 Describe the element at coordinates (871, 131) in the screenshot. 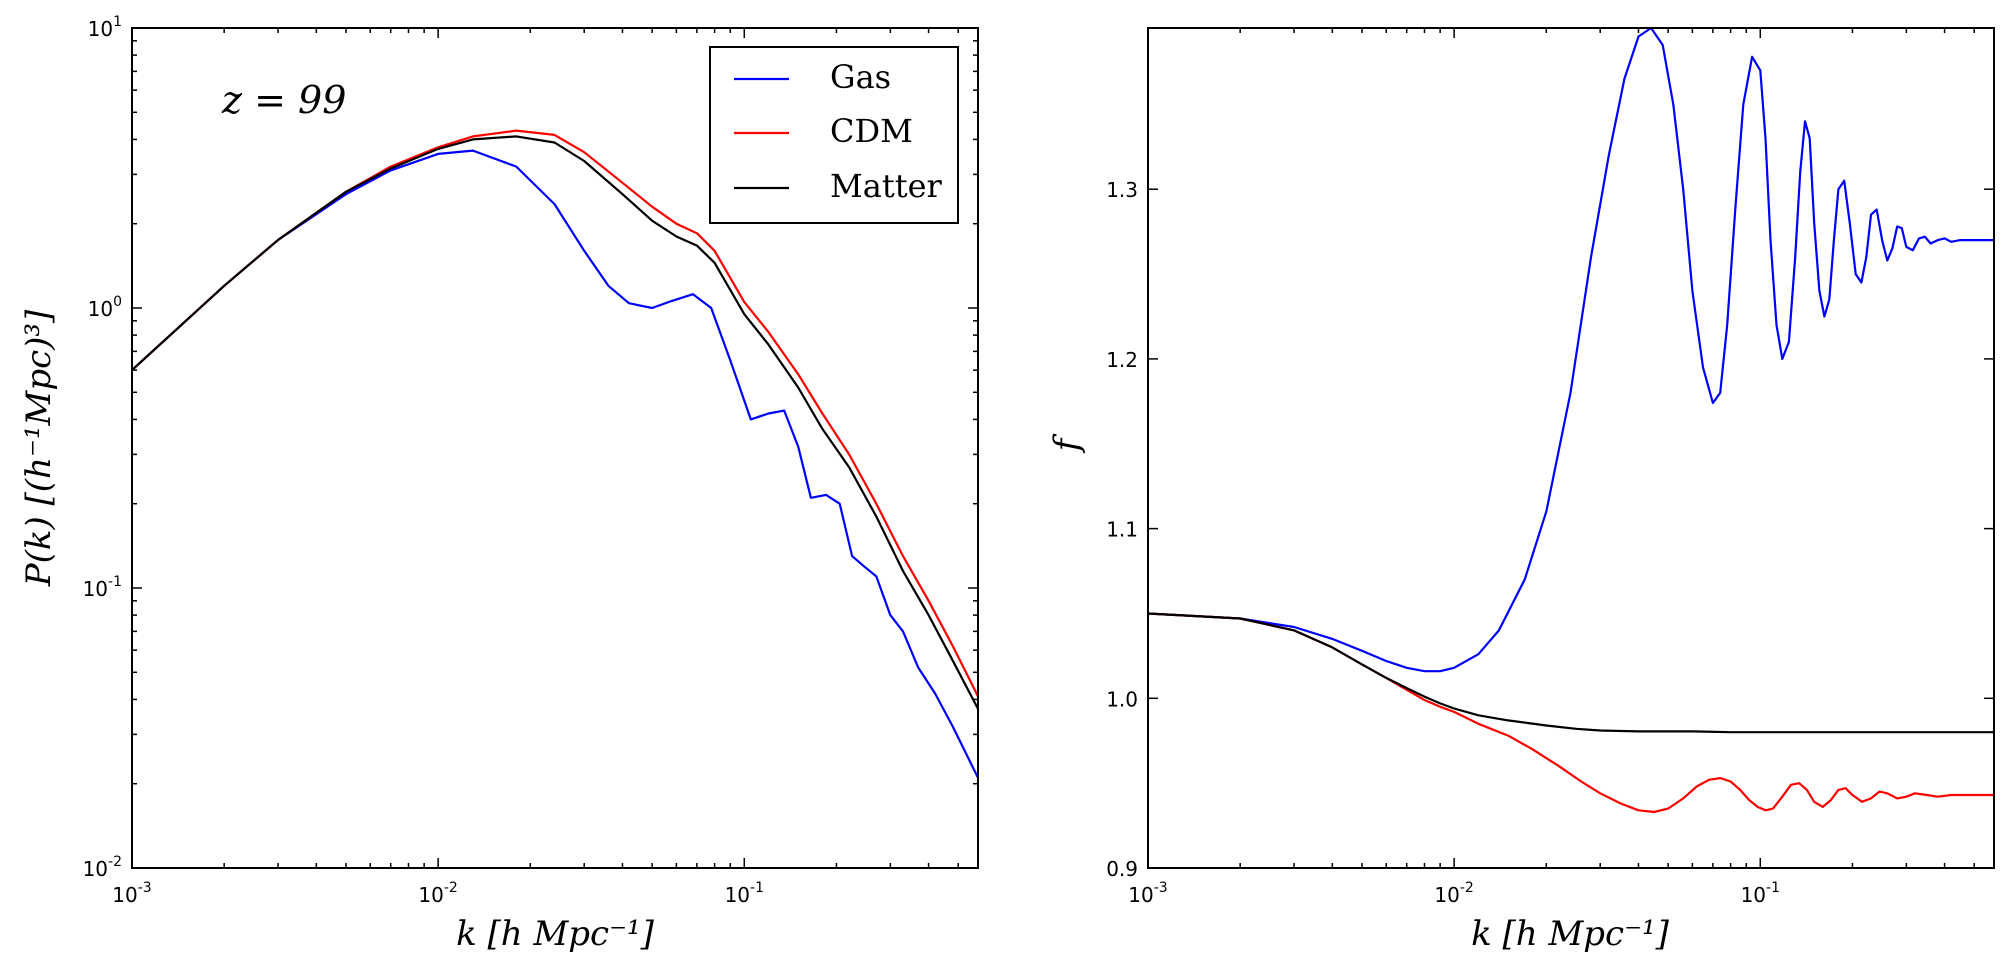

I see `legend-label-cdm: CDM` at that location.